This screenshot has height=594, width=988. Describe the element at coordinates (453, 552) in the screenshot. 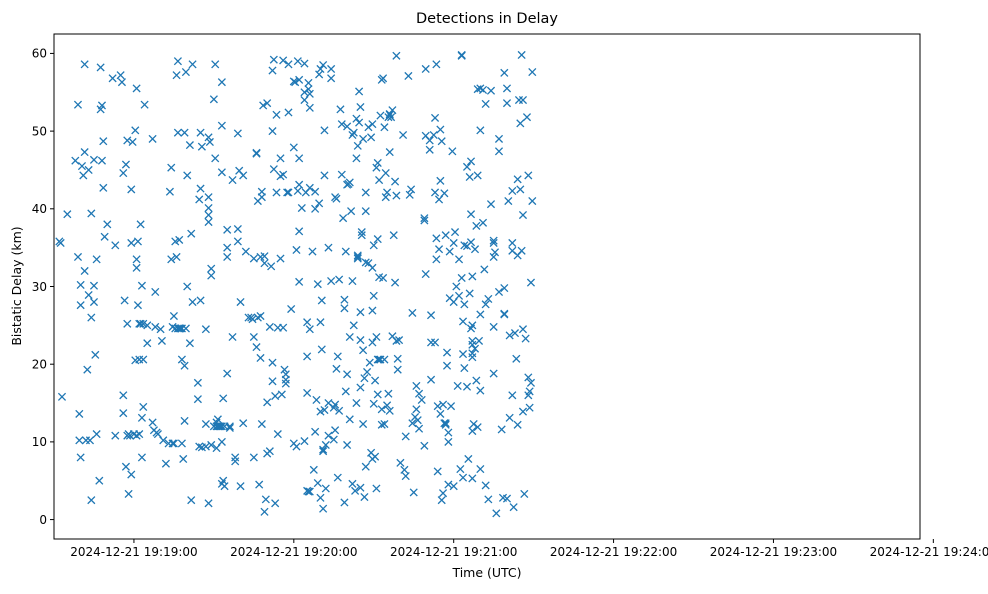

I see `x-tick-label: 2024-12-21 19:21:00` at that location.